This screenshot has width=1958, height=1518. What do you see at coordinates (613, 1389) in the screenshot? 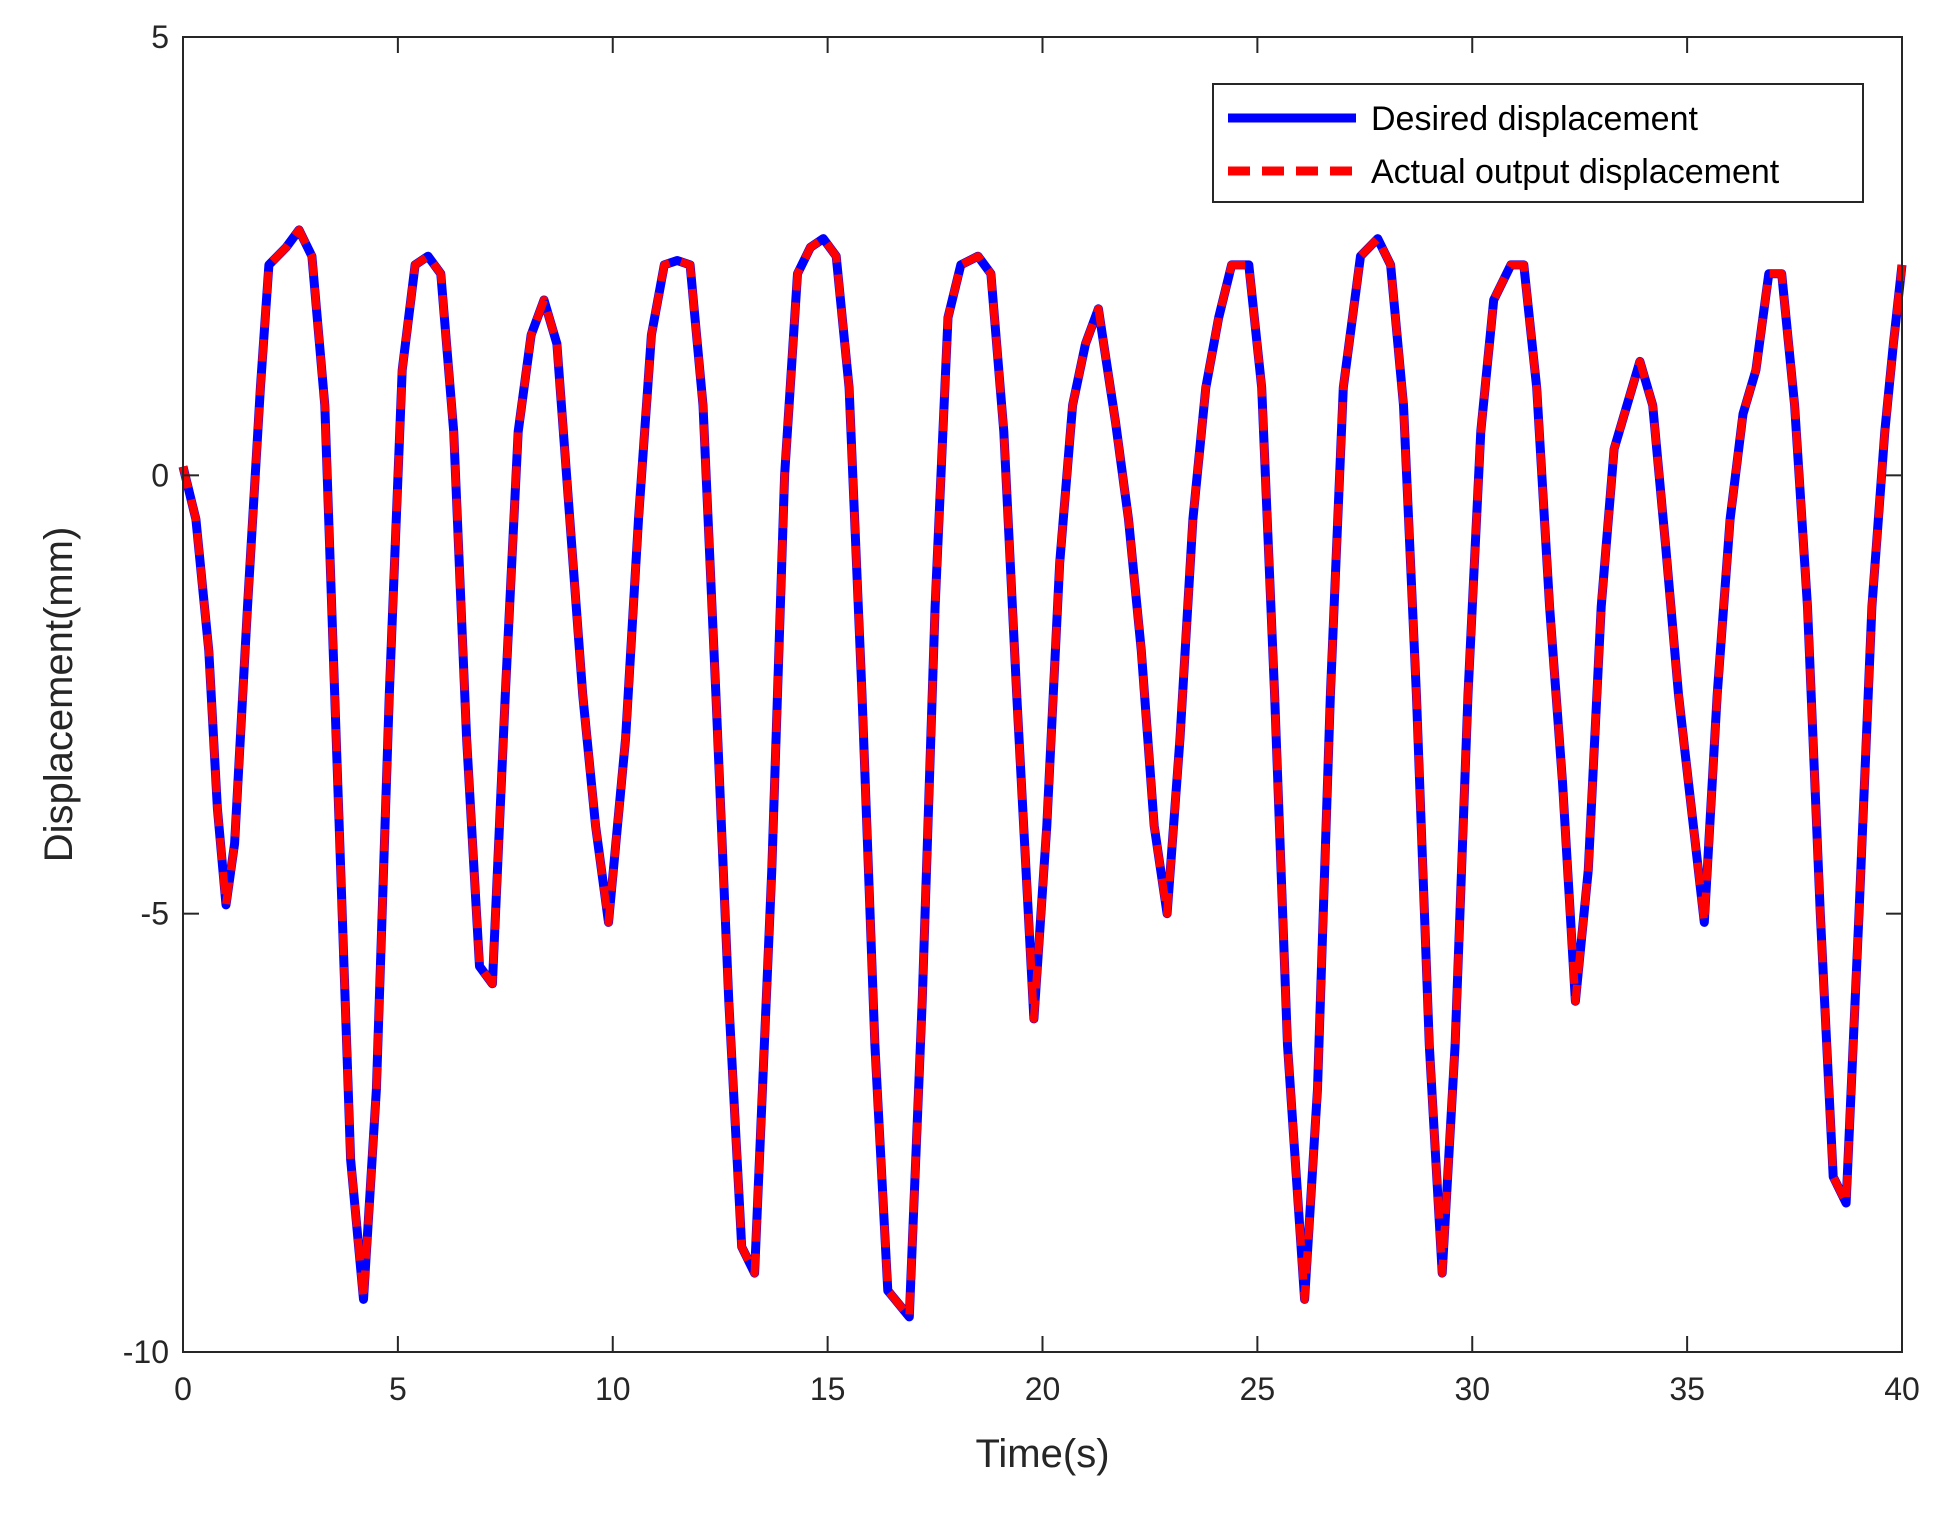
I see `x-tick-label: 10` at bounding box center [613, 1389].